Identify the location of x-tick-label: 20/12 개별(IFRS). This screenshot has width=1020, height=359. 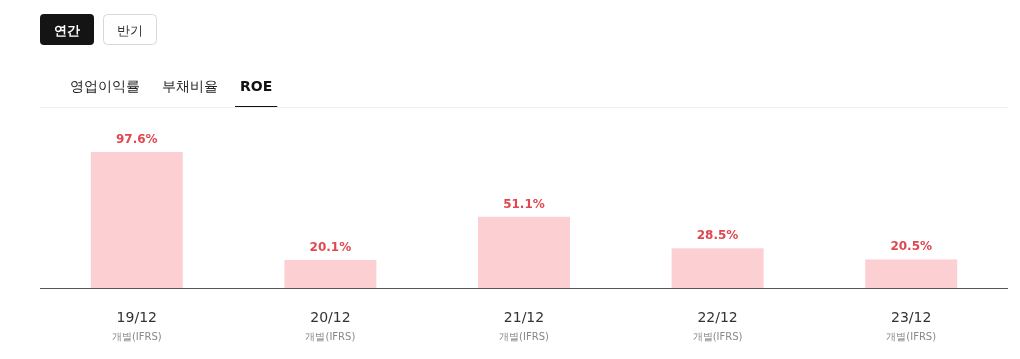
(330, 325).